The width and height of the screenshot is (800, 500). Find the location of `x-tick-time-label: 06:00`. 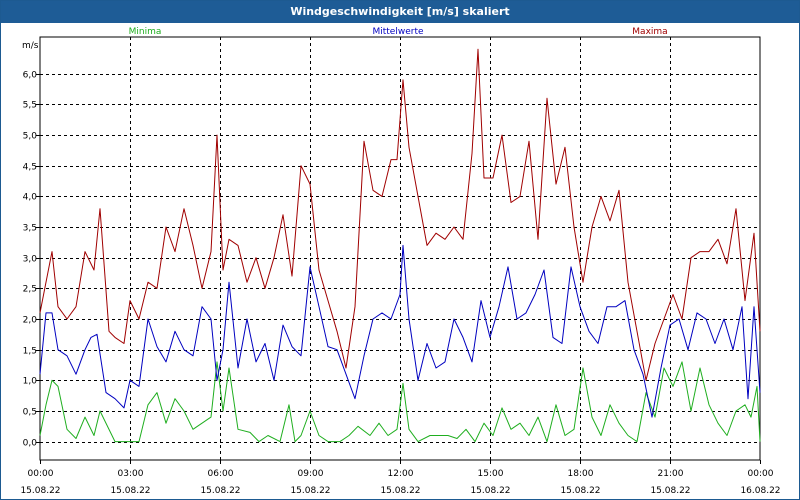

x-tick-time-label: 06:00 is located at coordinates (221, 474).